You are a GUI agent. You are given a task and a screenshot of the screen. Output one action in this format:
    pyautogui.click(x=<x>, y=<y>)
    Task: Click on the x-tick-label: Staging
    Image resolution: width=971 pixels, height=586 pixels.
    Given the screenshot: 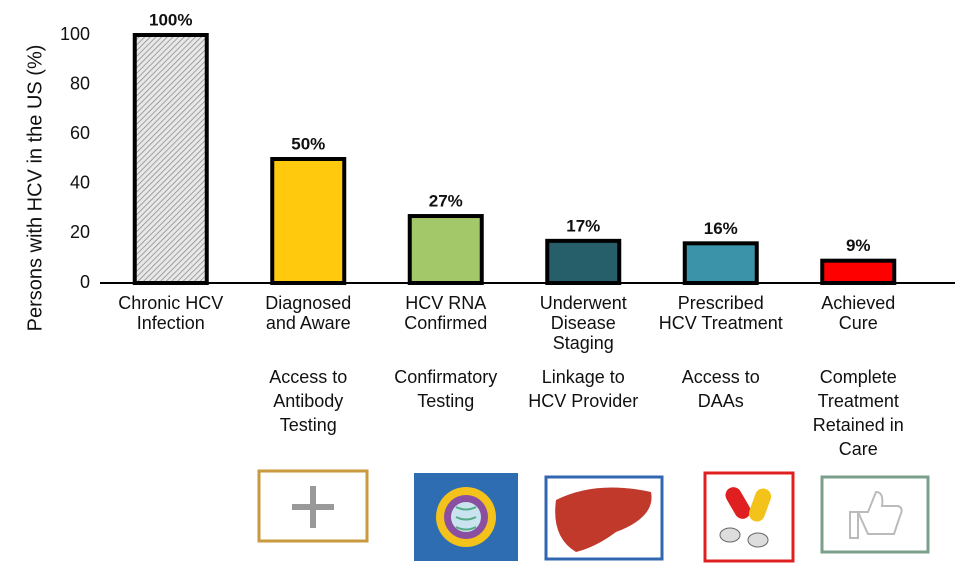 What is the action you would take?
    pyautogui.click(x=583, y=343)
    